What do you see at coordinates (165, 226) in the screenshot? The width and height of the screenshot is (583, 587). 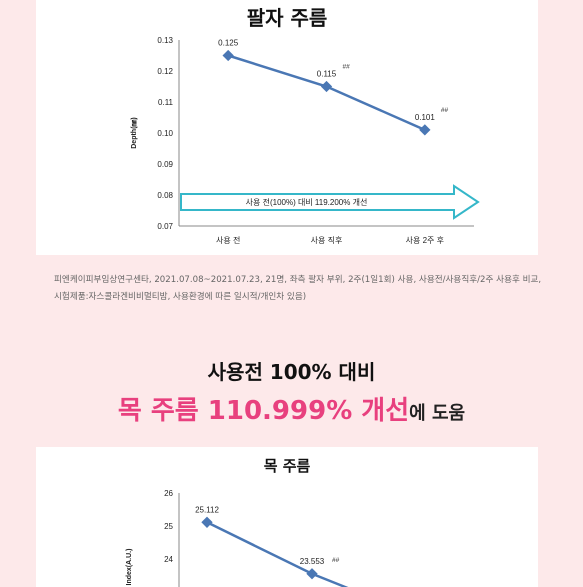 I see `y-tick-label: 0.07` at bounding box center [165, 226].